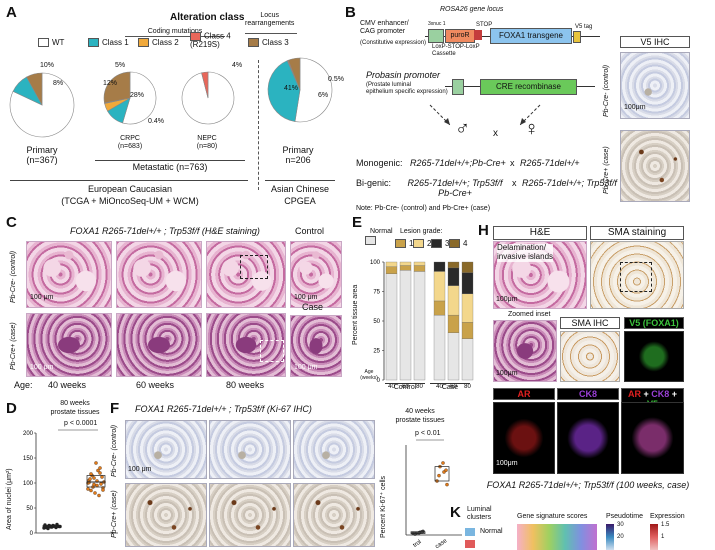 The width and height of the screenshot is (715, 550). I want to click on legend-grade-2: 2, so click(422, 244).